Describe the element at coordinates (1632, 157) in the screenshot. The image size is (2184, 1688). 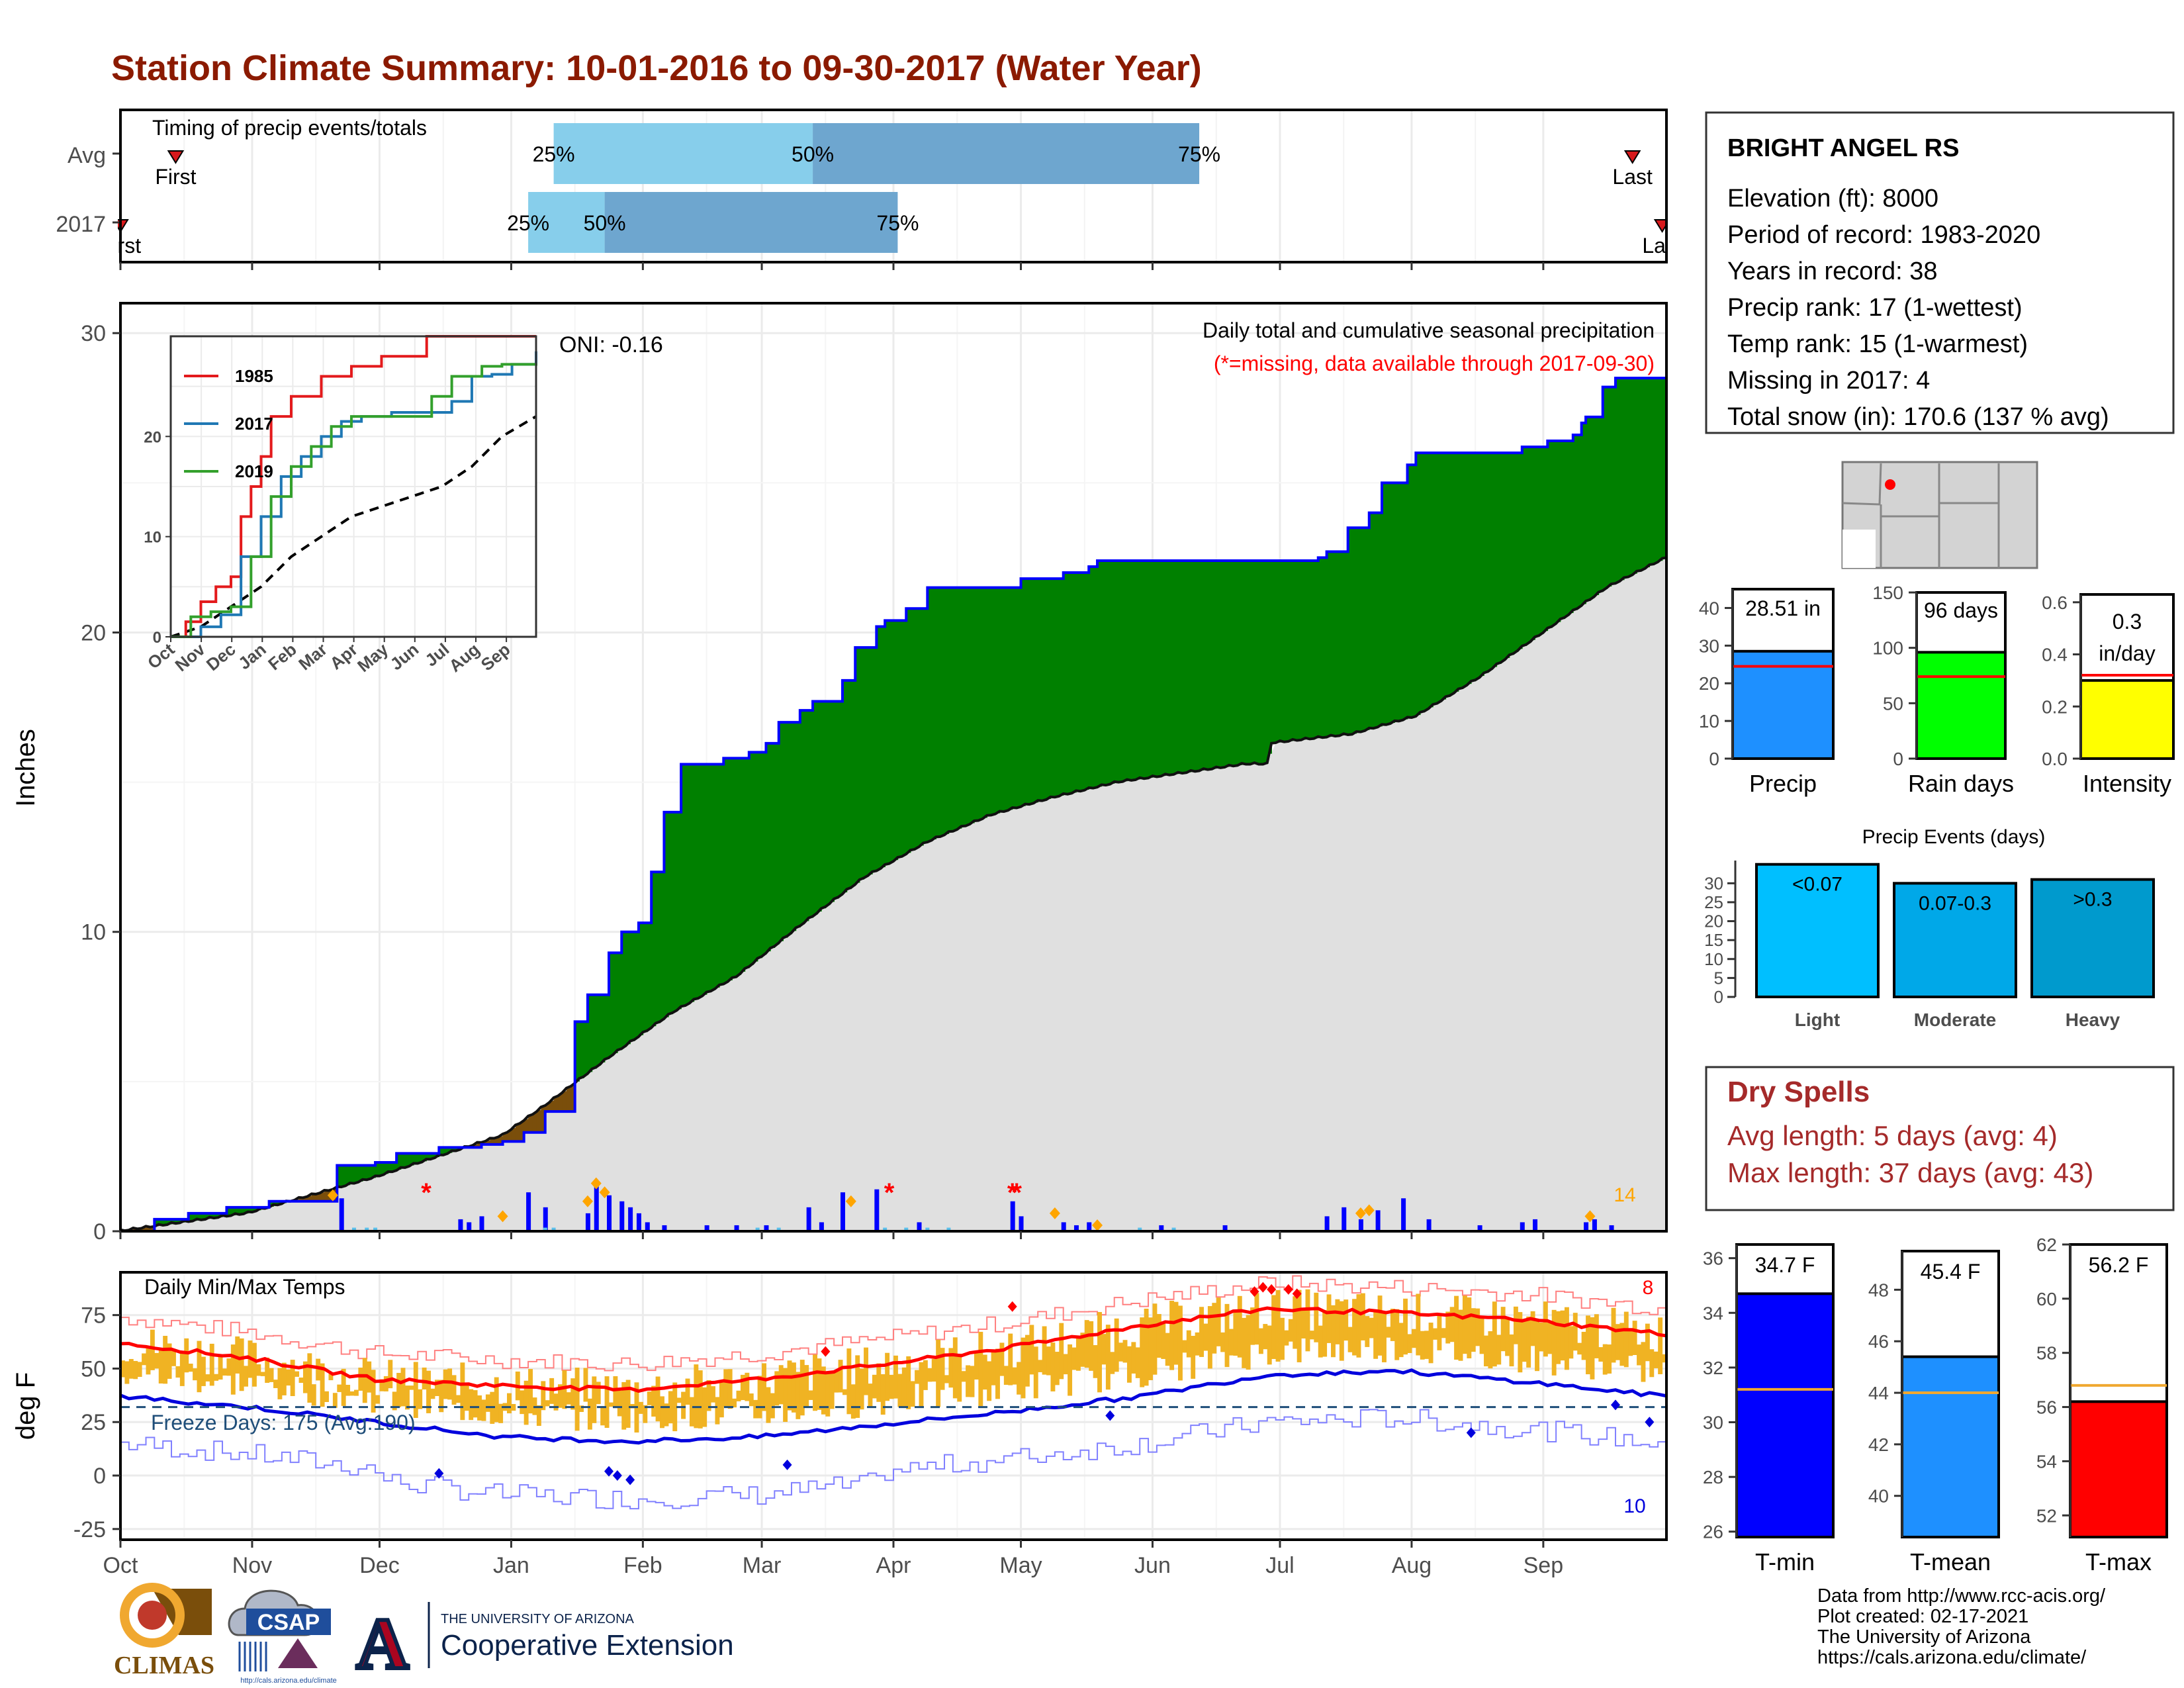
I see `last-event-marker` at that location.